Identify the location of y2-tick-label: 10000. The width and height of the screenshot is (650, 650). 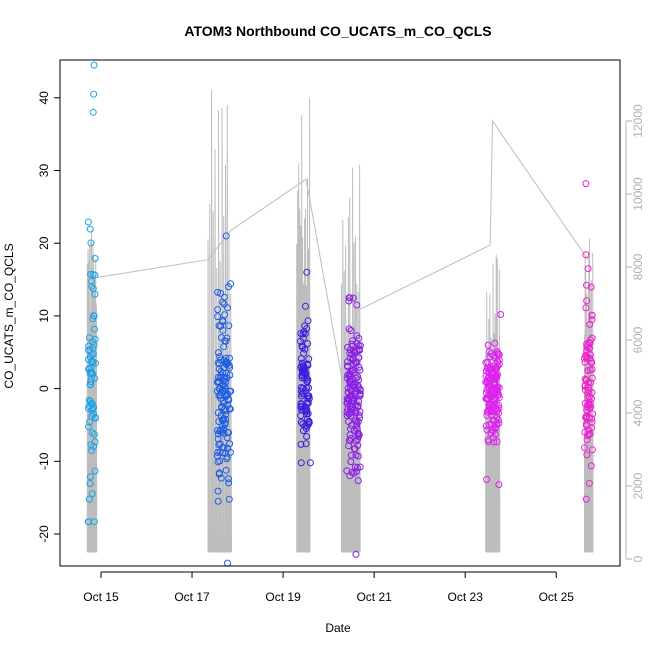
(638, 194).